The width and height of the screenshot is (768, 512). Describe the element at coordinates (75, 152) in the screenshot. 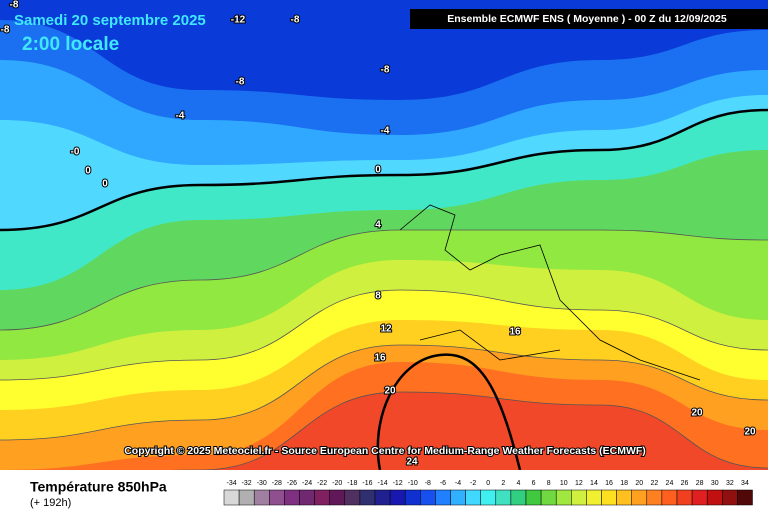

I see `contour-label: -0` at that location.